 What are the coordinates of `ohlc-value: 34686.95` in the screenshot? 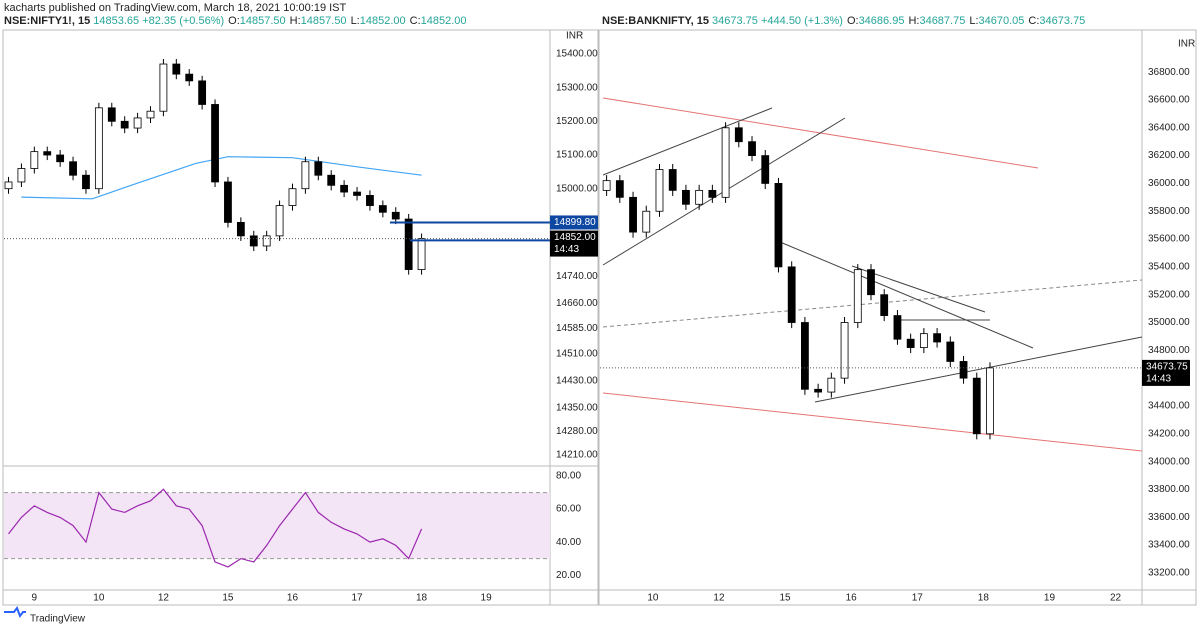 It's located at (882, 21).